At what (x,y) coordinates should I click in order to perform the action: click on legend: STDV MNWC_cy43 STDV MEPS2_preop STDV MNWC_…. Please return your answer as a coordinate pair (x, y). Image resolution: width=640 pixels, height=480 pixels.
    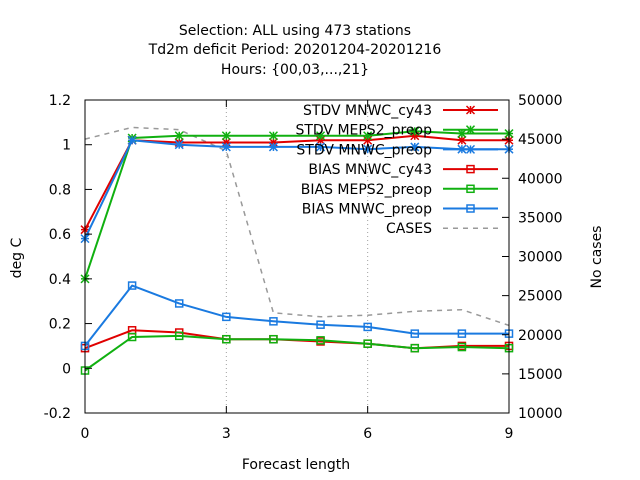
    Looking at the image, I should click on (396, 170).